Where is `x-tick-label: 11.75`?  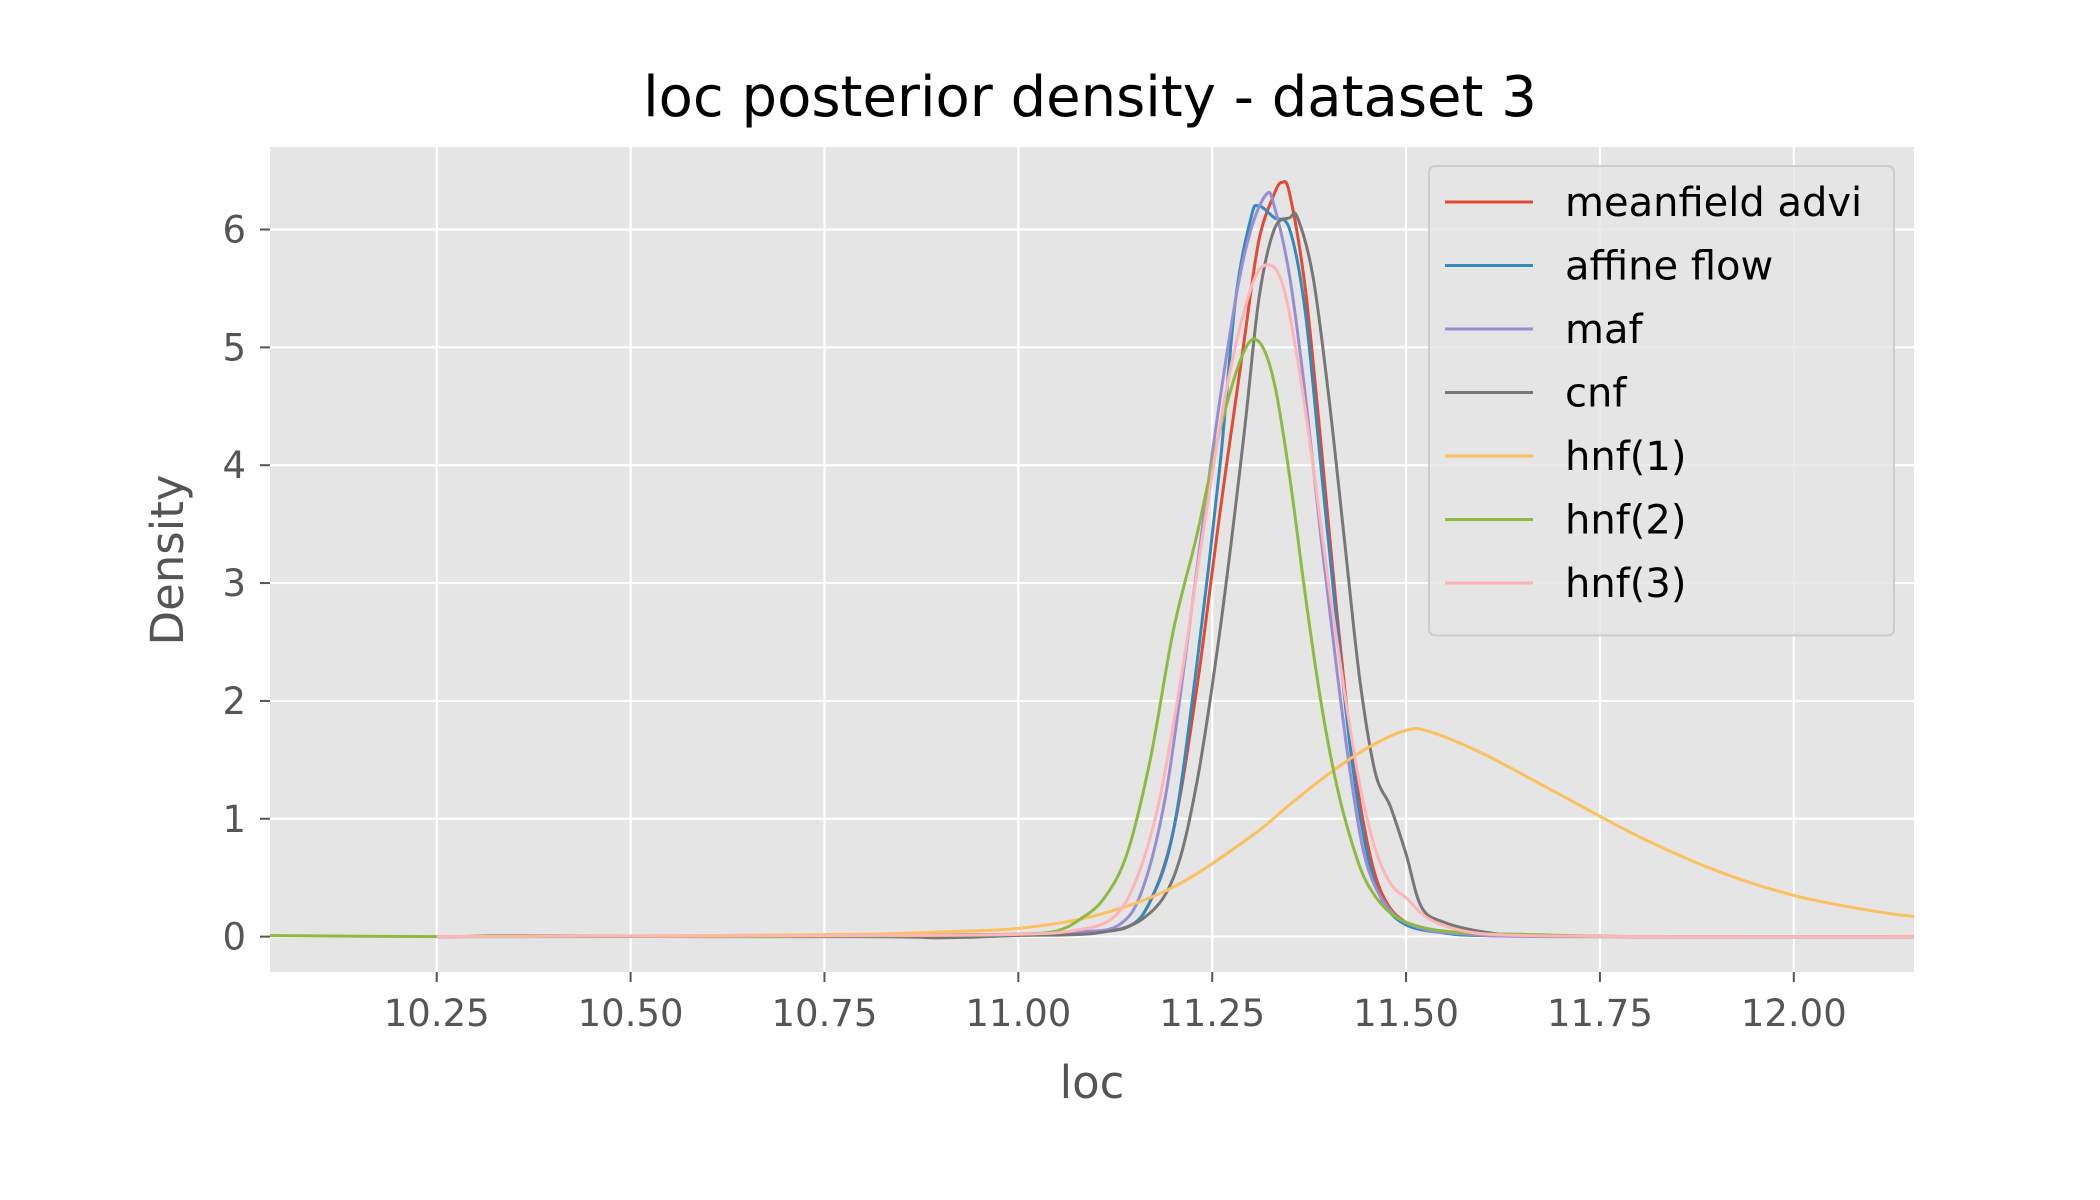
x-tick-label: 11.75 is located at coordinates (1600, 1013).